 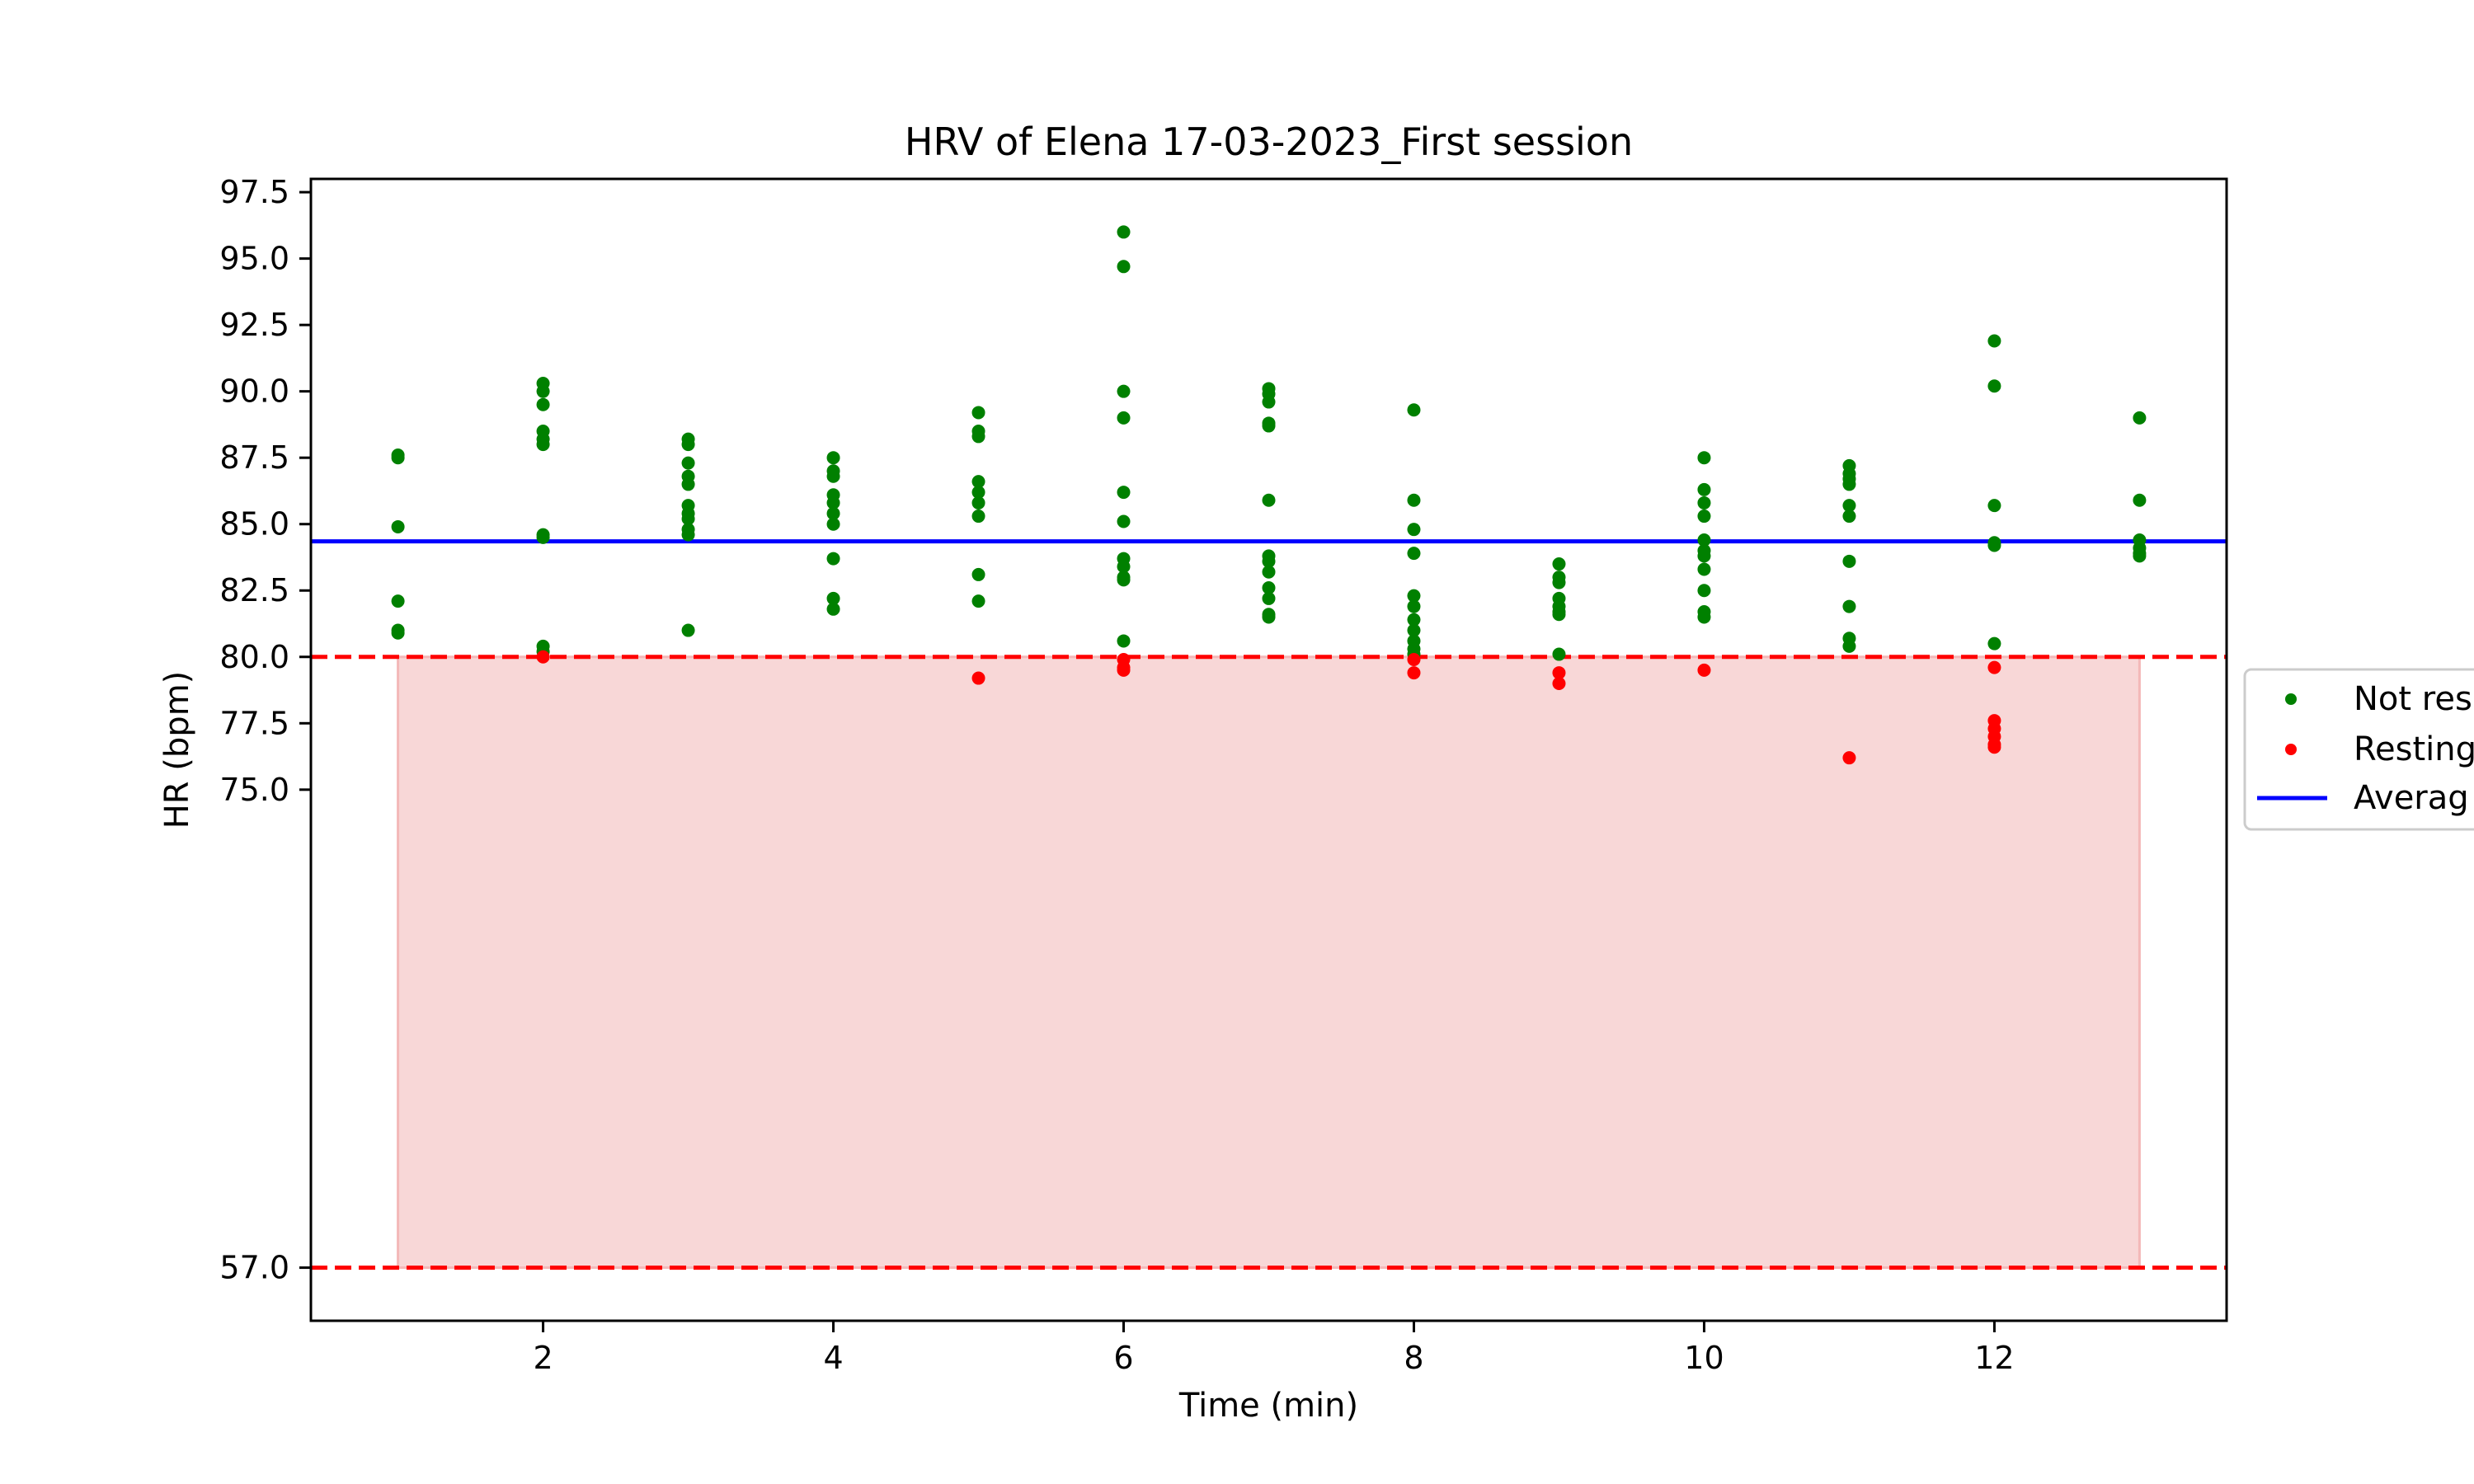 What do you see at coordinates (1268, 1406) in the screenshot?
I see `x-axis-label: Time (min)` at bounding box center [1268, 1406].